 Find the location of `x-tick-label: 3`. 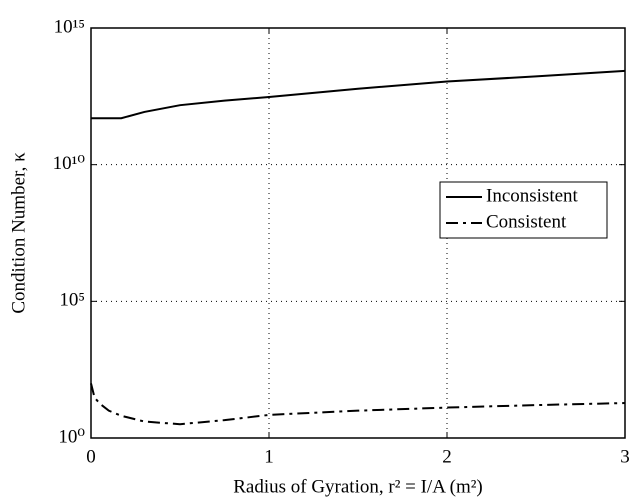

x-tick-label: 3 is located at coordinates (625, 456).